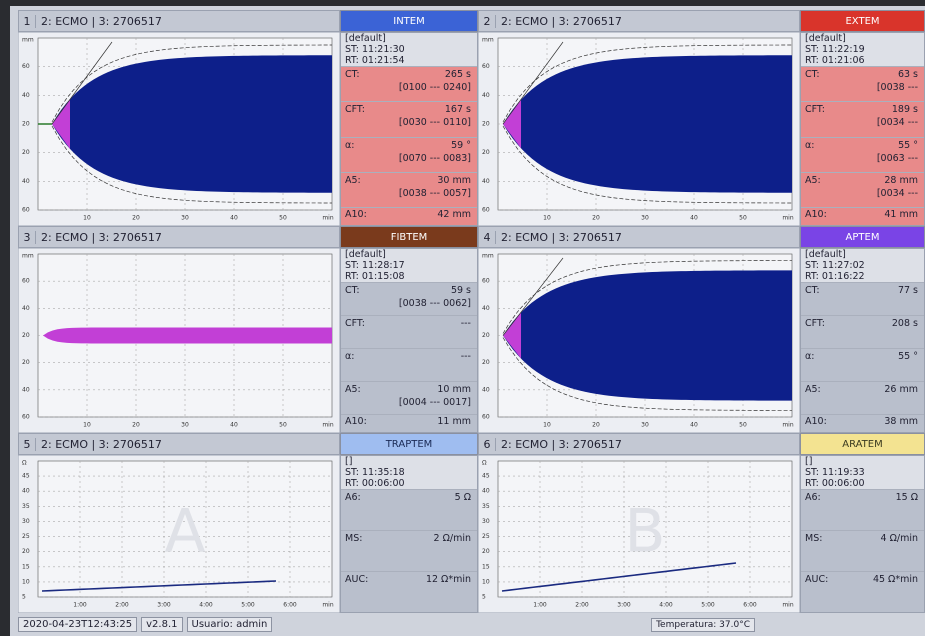 The image size is (925, 636). What do you see at coordinates (897, 87) in the screenshot?
I see `param-range: [0038 ---` at bounding box center [897, 87].